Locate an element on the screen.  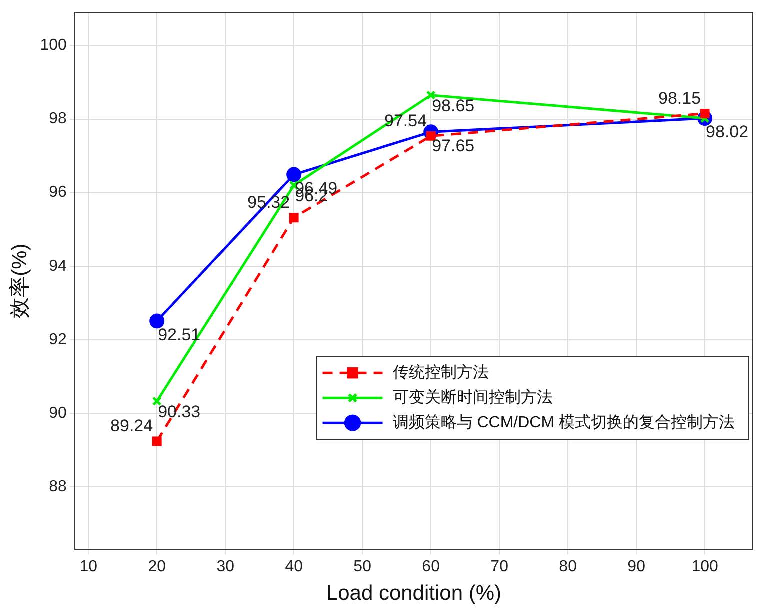
x-tick-label: 40 is located at coordinates (294, 567).